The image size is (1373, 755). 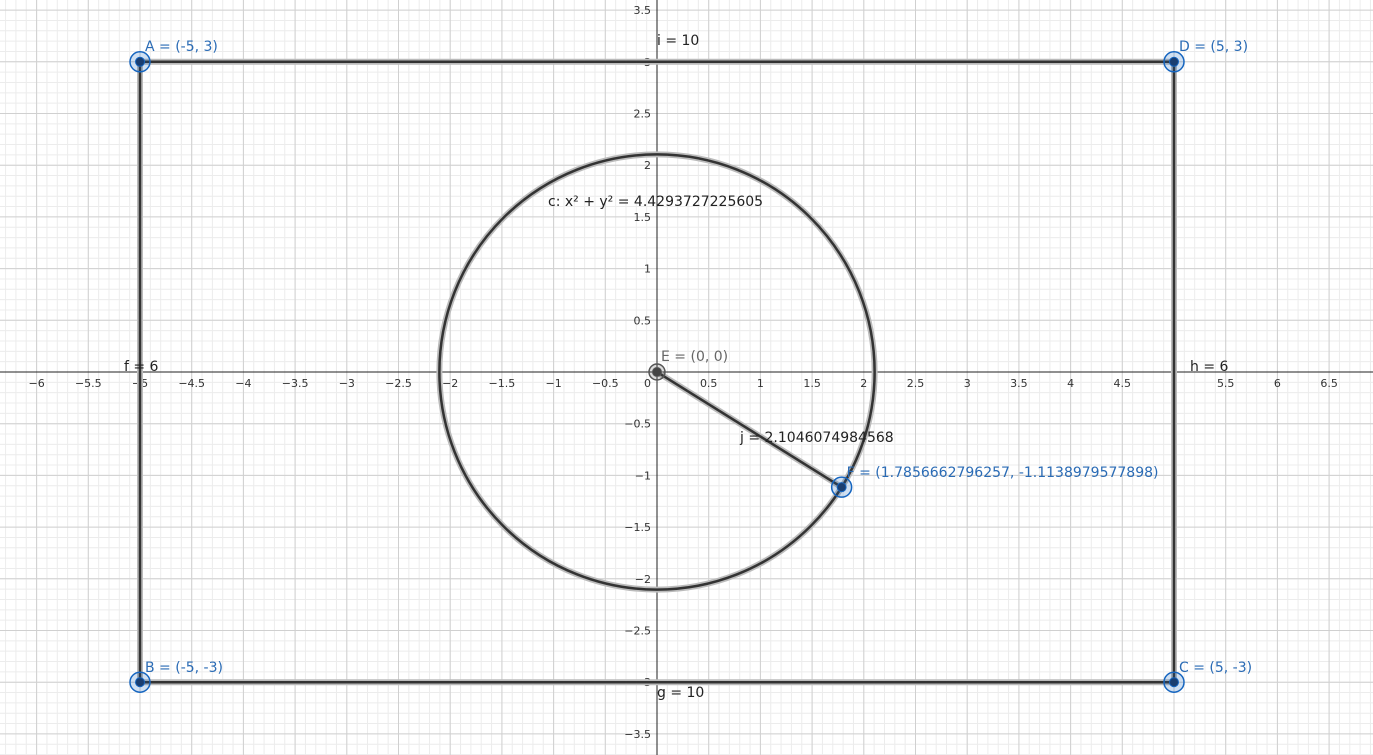 I want to click on x-tick-label: 0, so click(x=647, y=383).